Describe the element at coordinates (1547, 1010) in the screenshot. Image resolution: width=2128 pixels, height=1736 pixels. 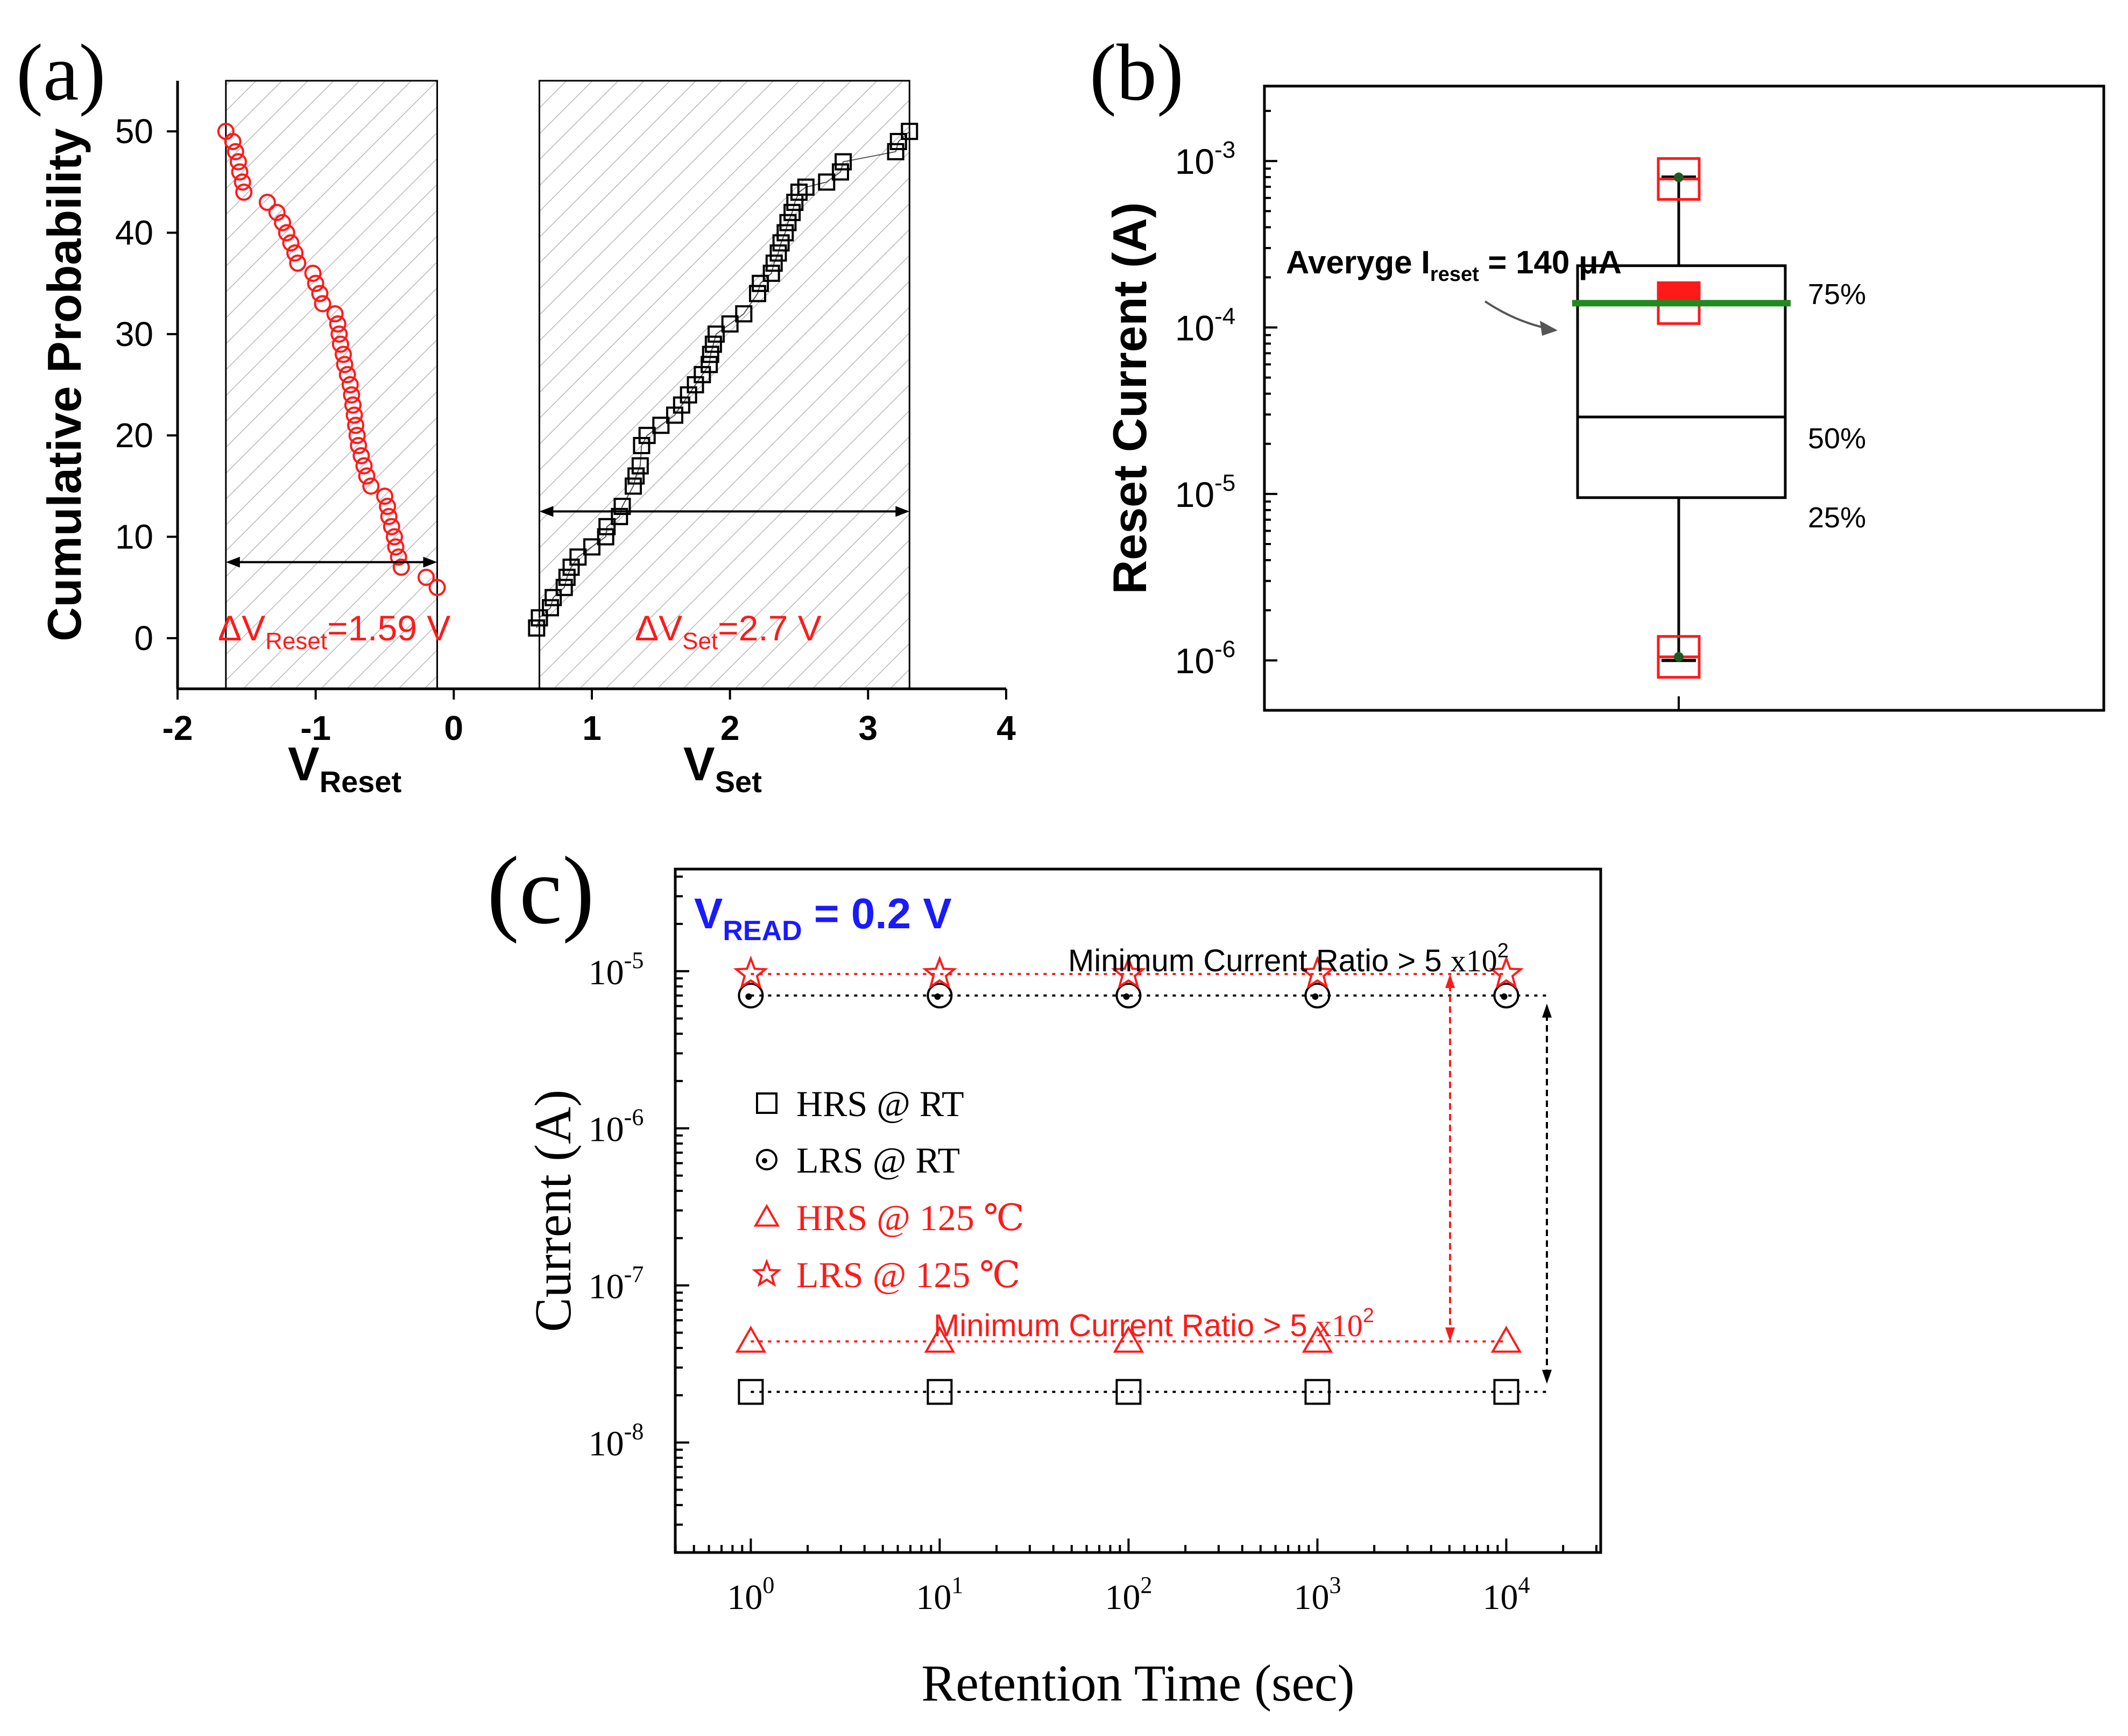
I see `ratio-arrow-black-head-top` at that location.